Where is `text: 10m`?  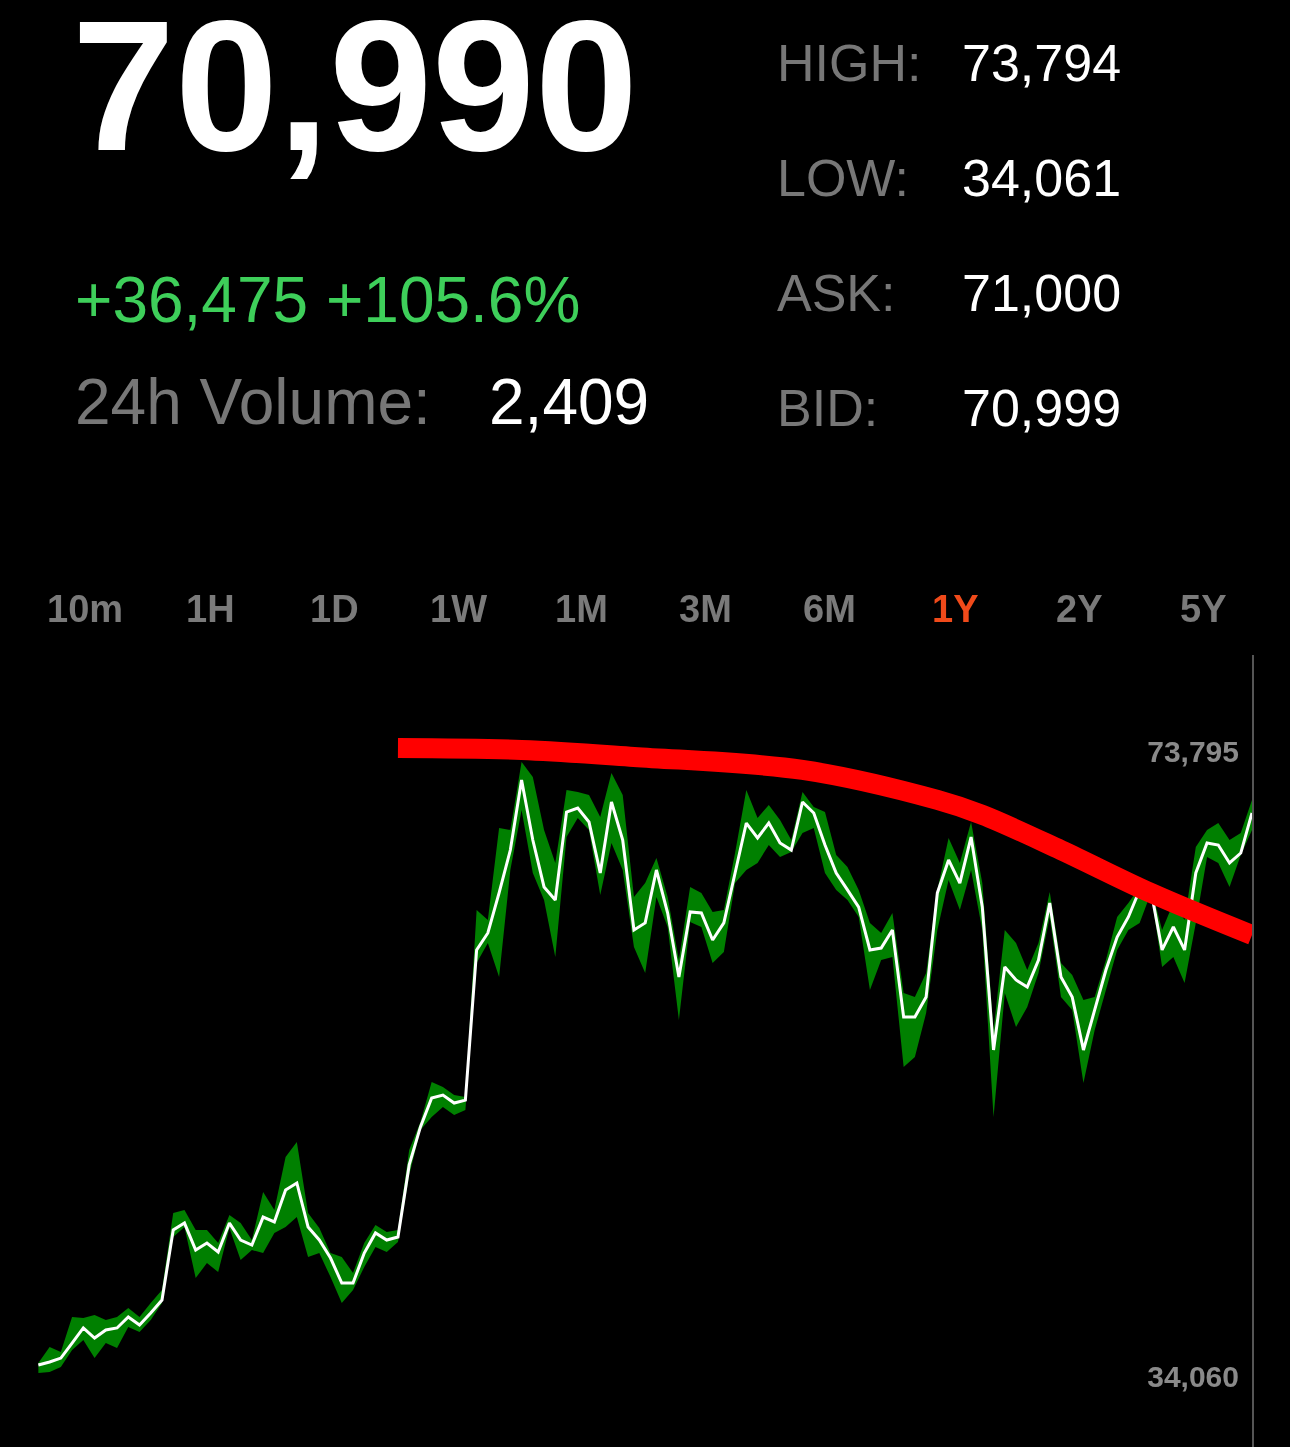 text: 10m is located at coordinates (85, 609).